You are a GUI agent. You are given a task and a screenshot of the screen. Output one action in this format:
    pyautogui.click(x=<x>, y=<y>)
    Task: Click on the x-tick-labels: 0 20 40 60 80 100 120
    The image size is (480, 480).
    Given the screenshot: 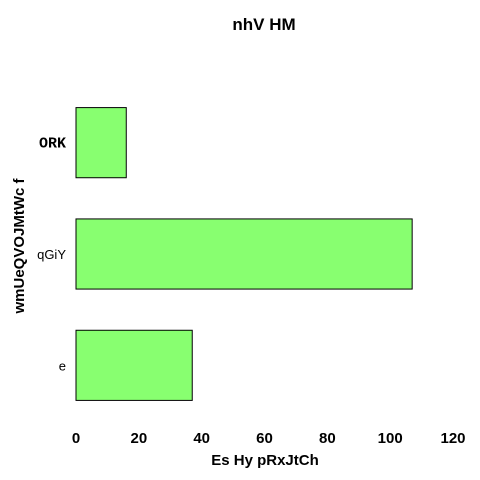 What is the action you would take?
    pyautogui.click(x=269, y=438)
    